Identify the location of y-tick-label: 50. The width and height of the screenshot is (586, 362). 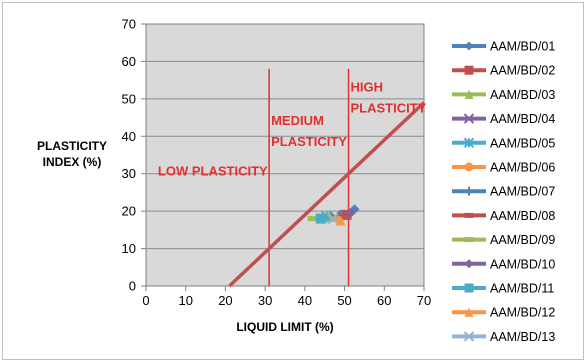
(129, 98).